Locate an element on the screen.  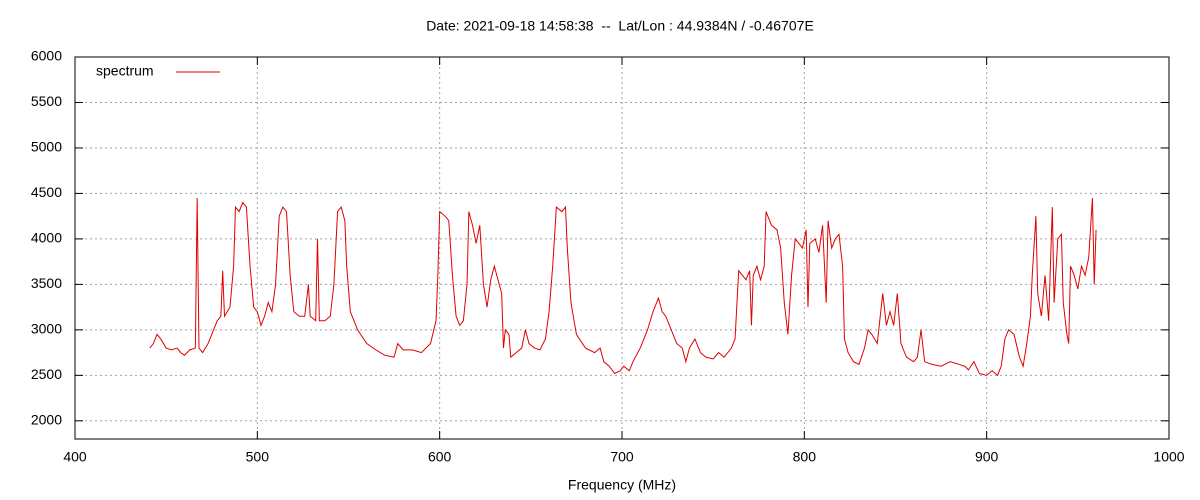
y-tick-label: 5000 is located at coordinates (46, 147).